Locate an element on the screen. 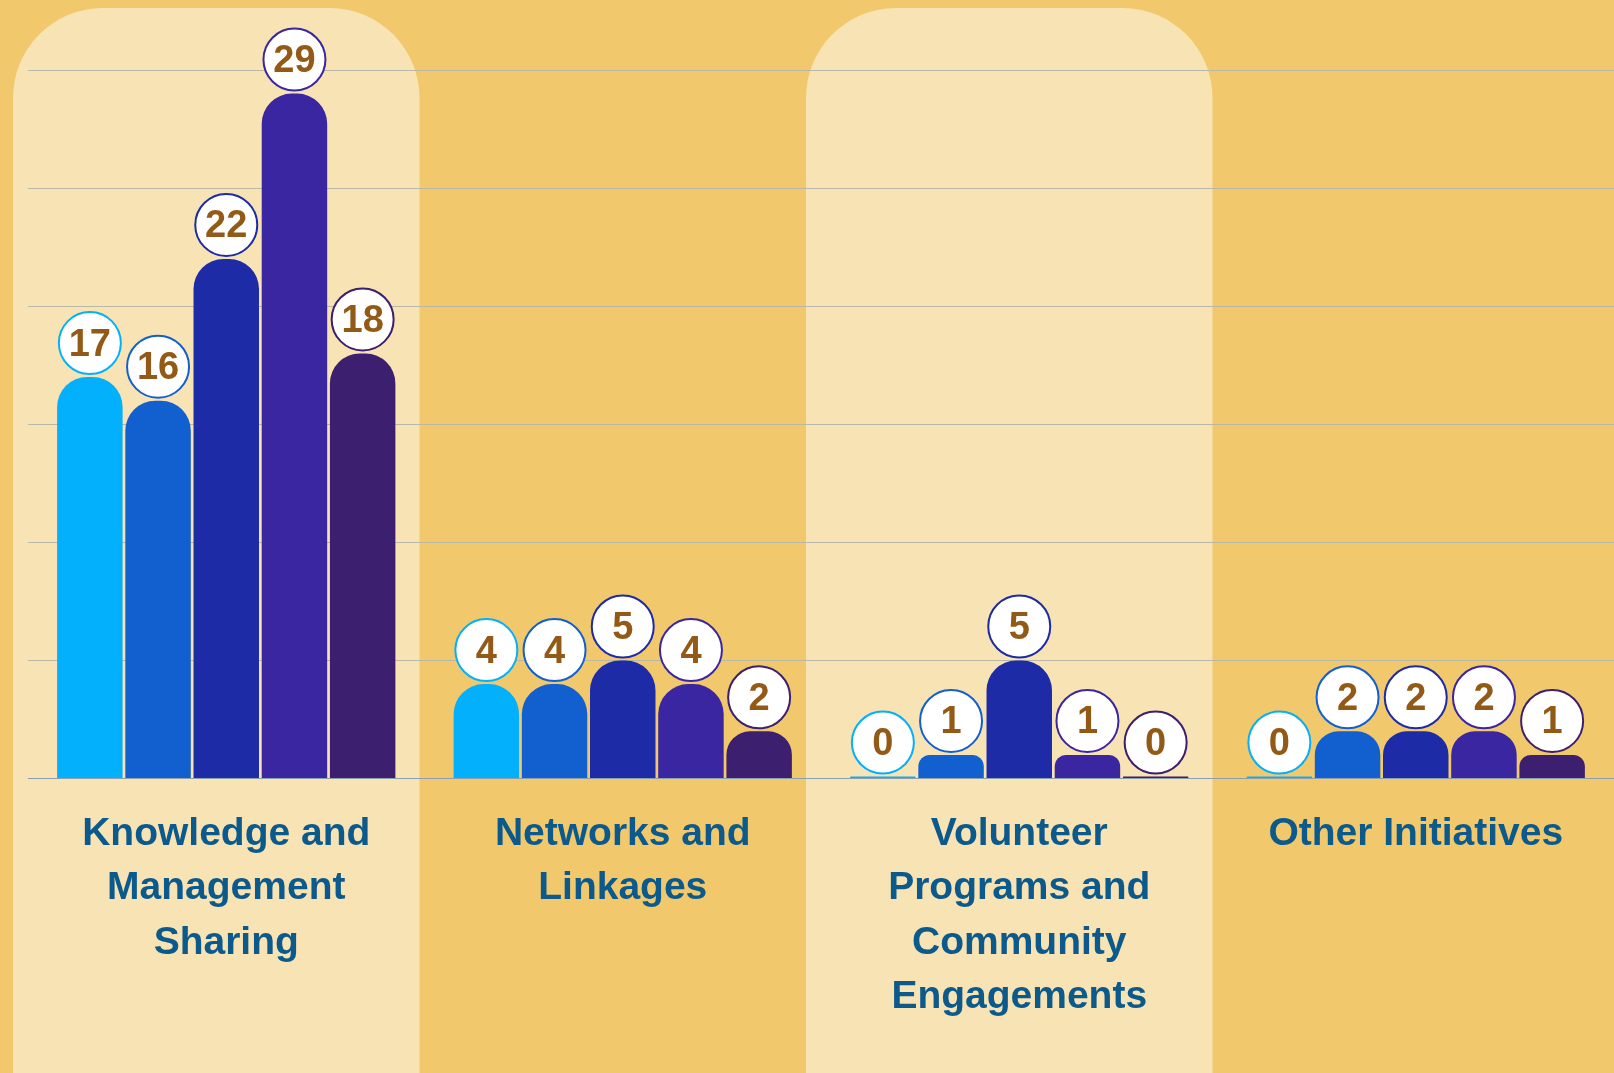  x-tick-label: Volunteer Programs and Community Engagements is located at coordinates (1019, 913).